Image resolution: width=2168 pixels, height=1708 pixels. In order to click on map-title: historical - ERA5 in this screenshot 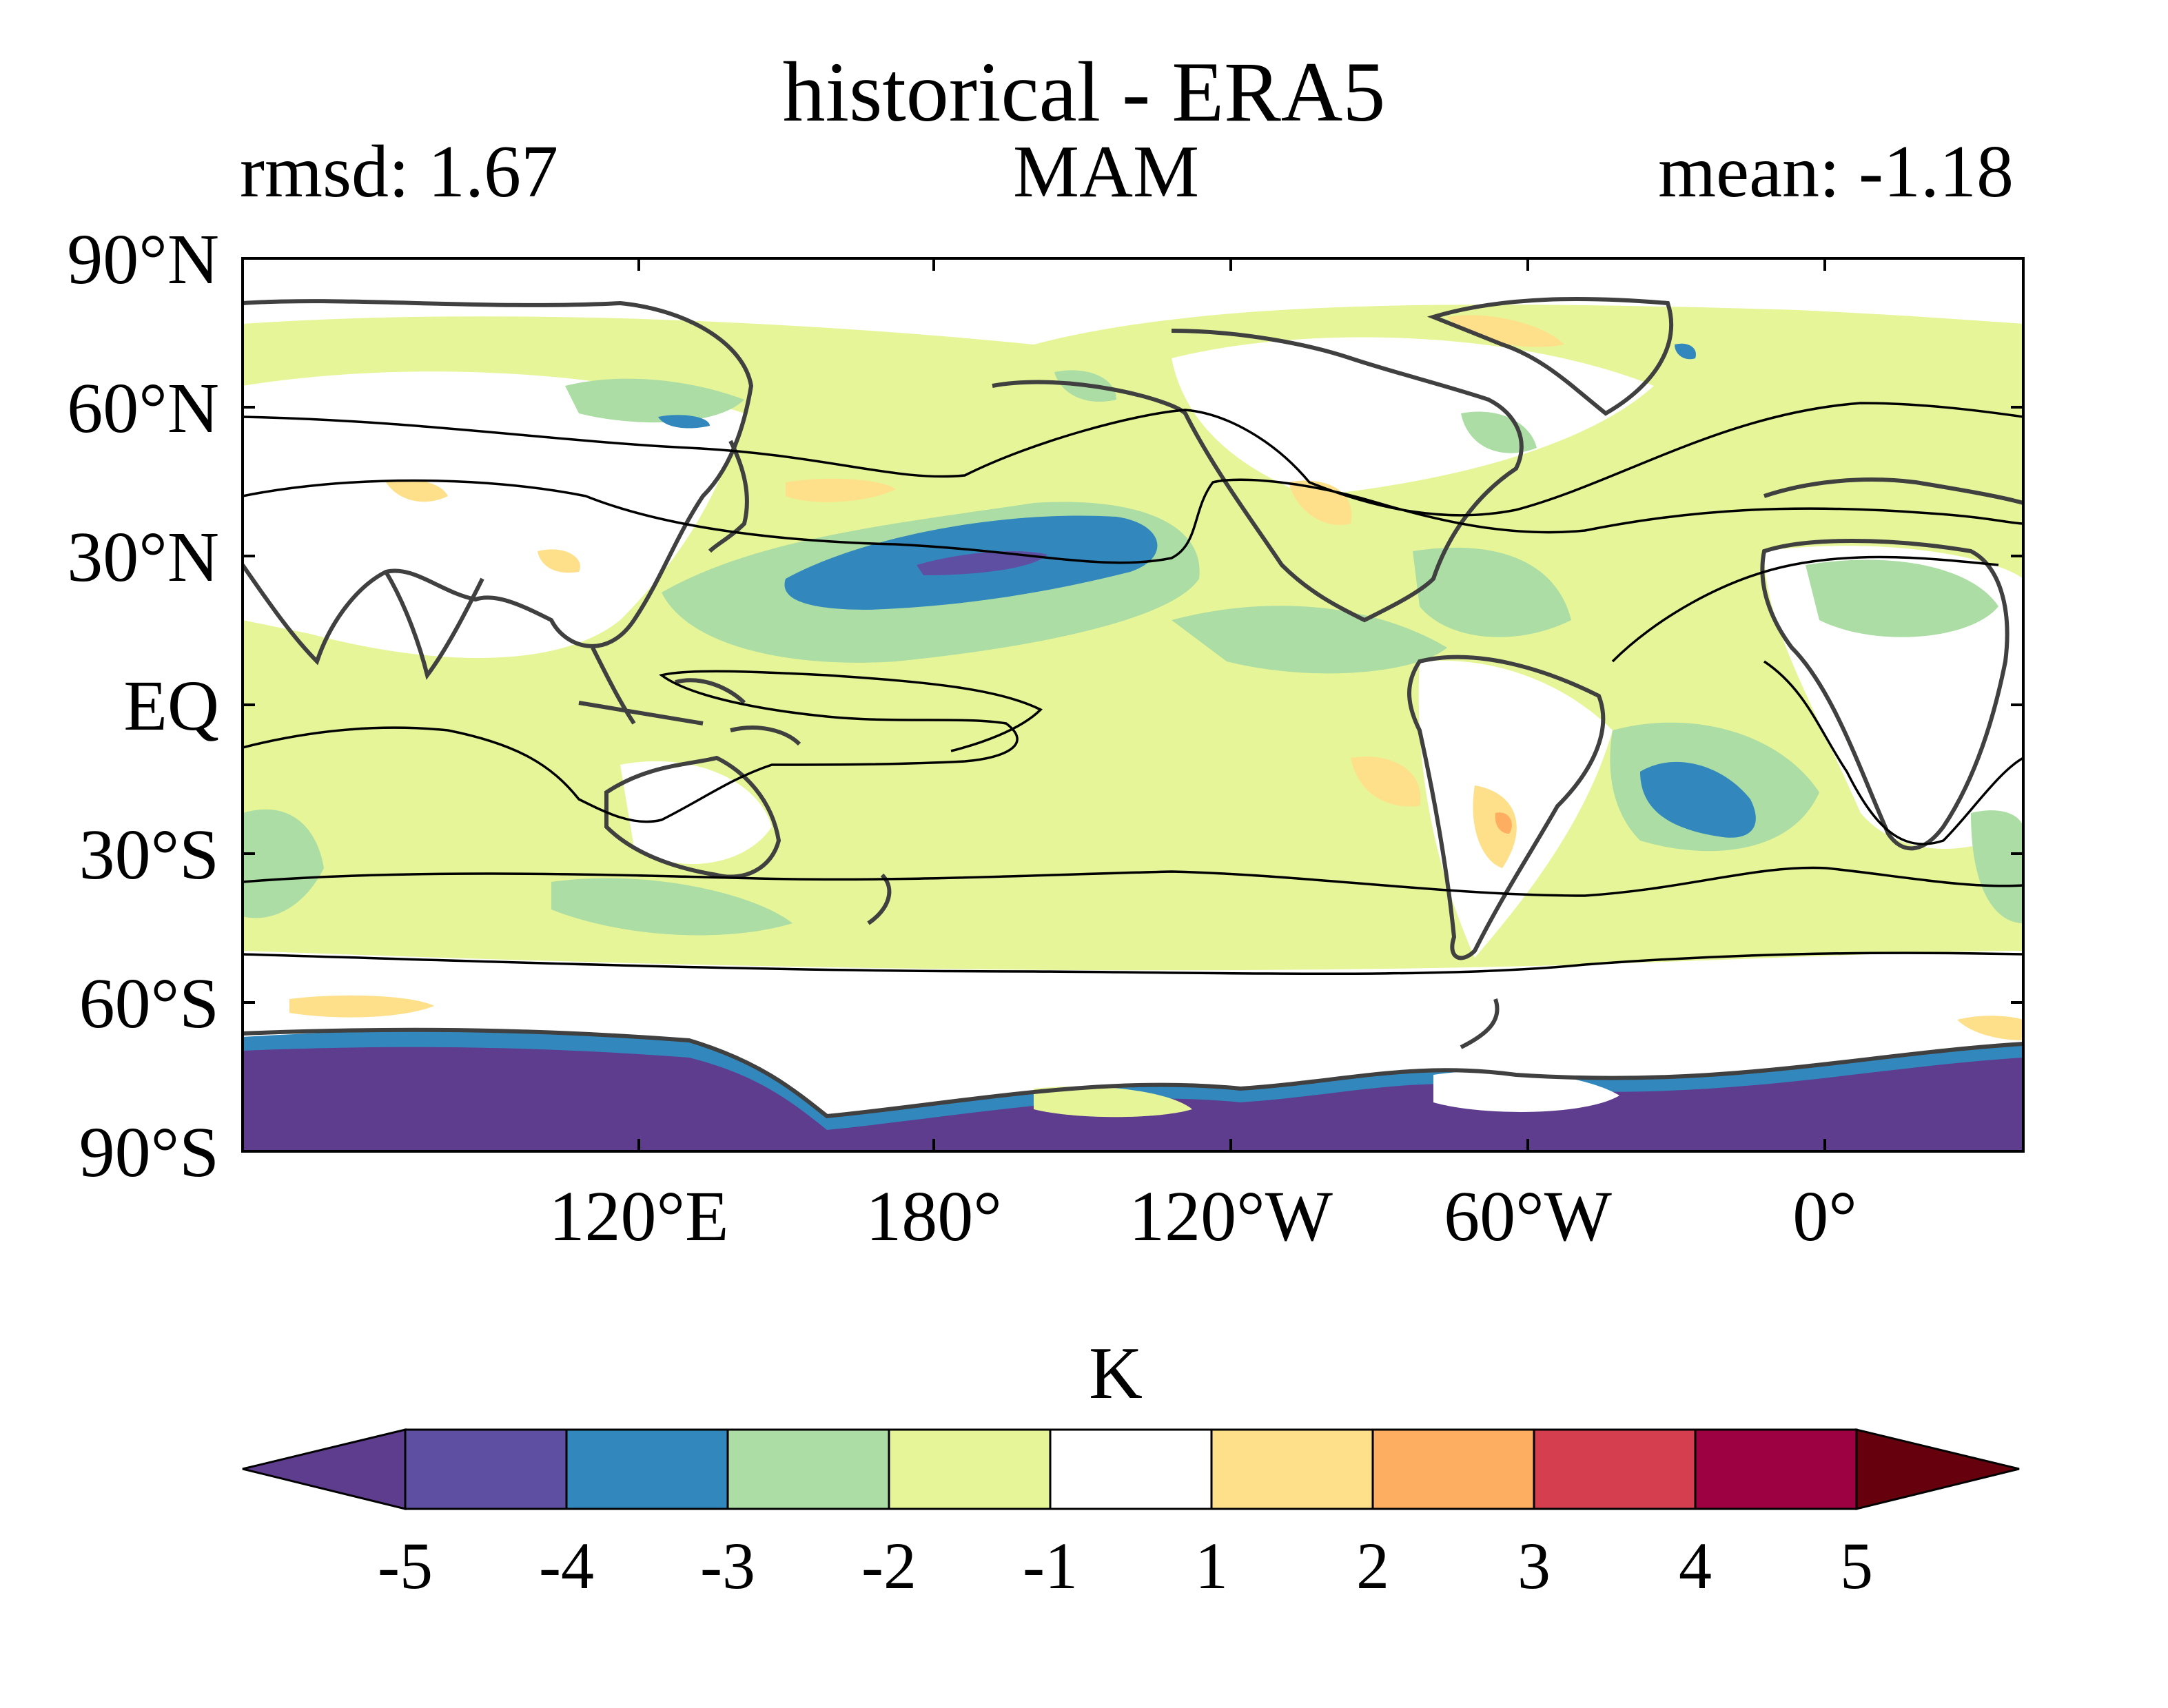, I will do `click(1084, 92)`.